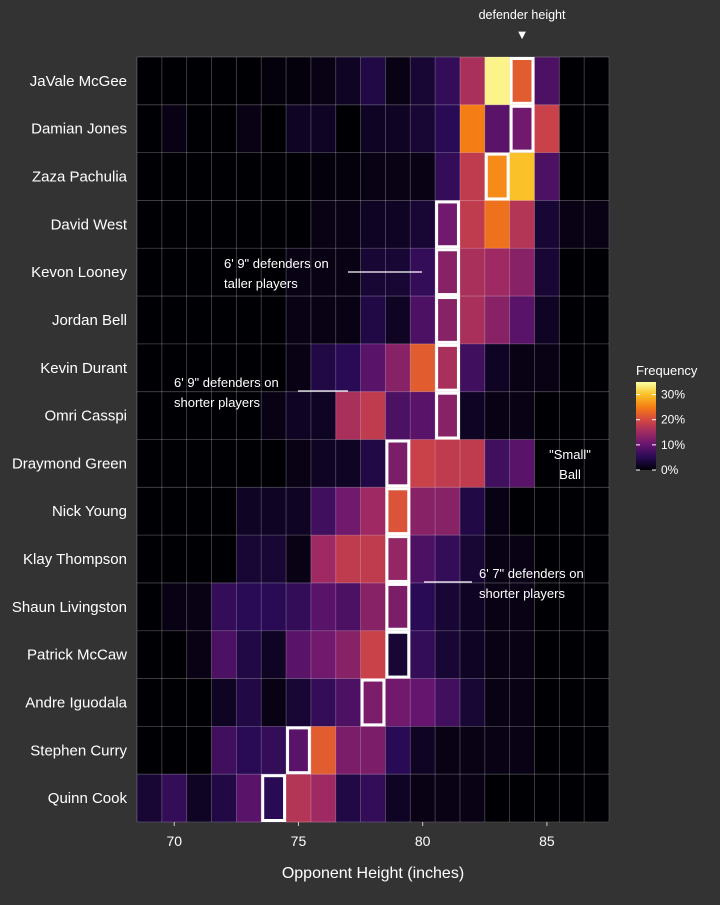 Image resolution: width=720 pixels, height=905 pixels. Describe the element at coordinates (522, 593) in the screenshot. I see `annotation-text: shorter players` at that location.